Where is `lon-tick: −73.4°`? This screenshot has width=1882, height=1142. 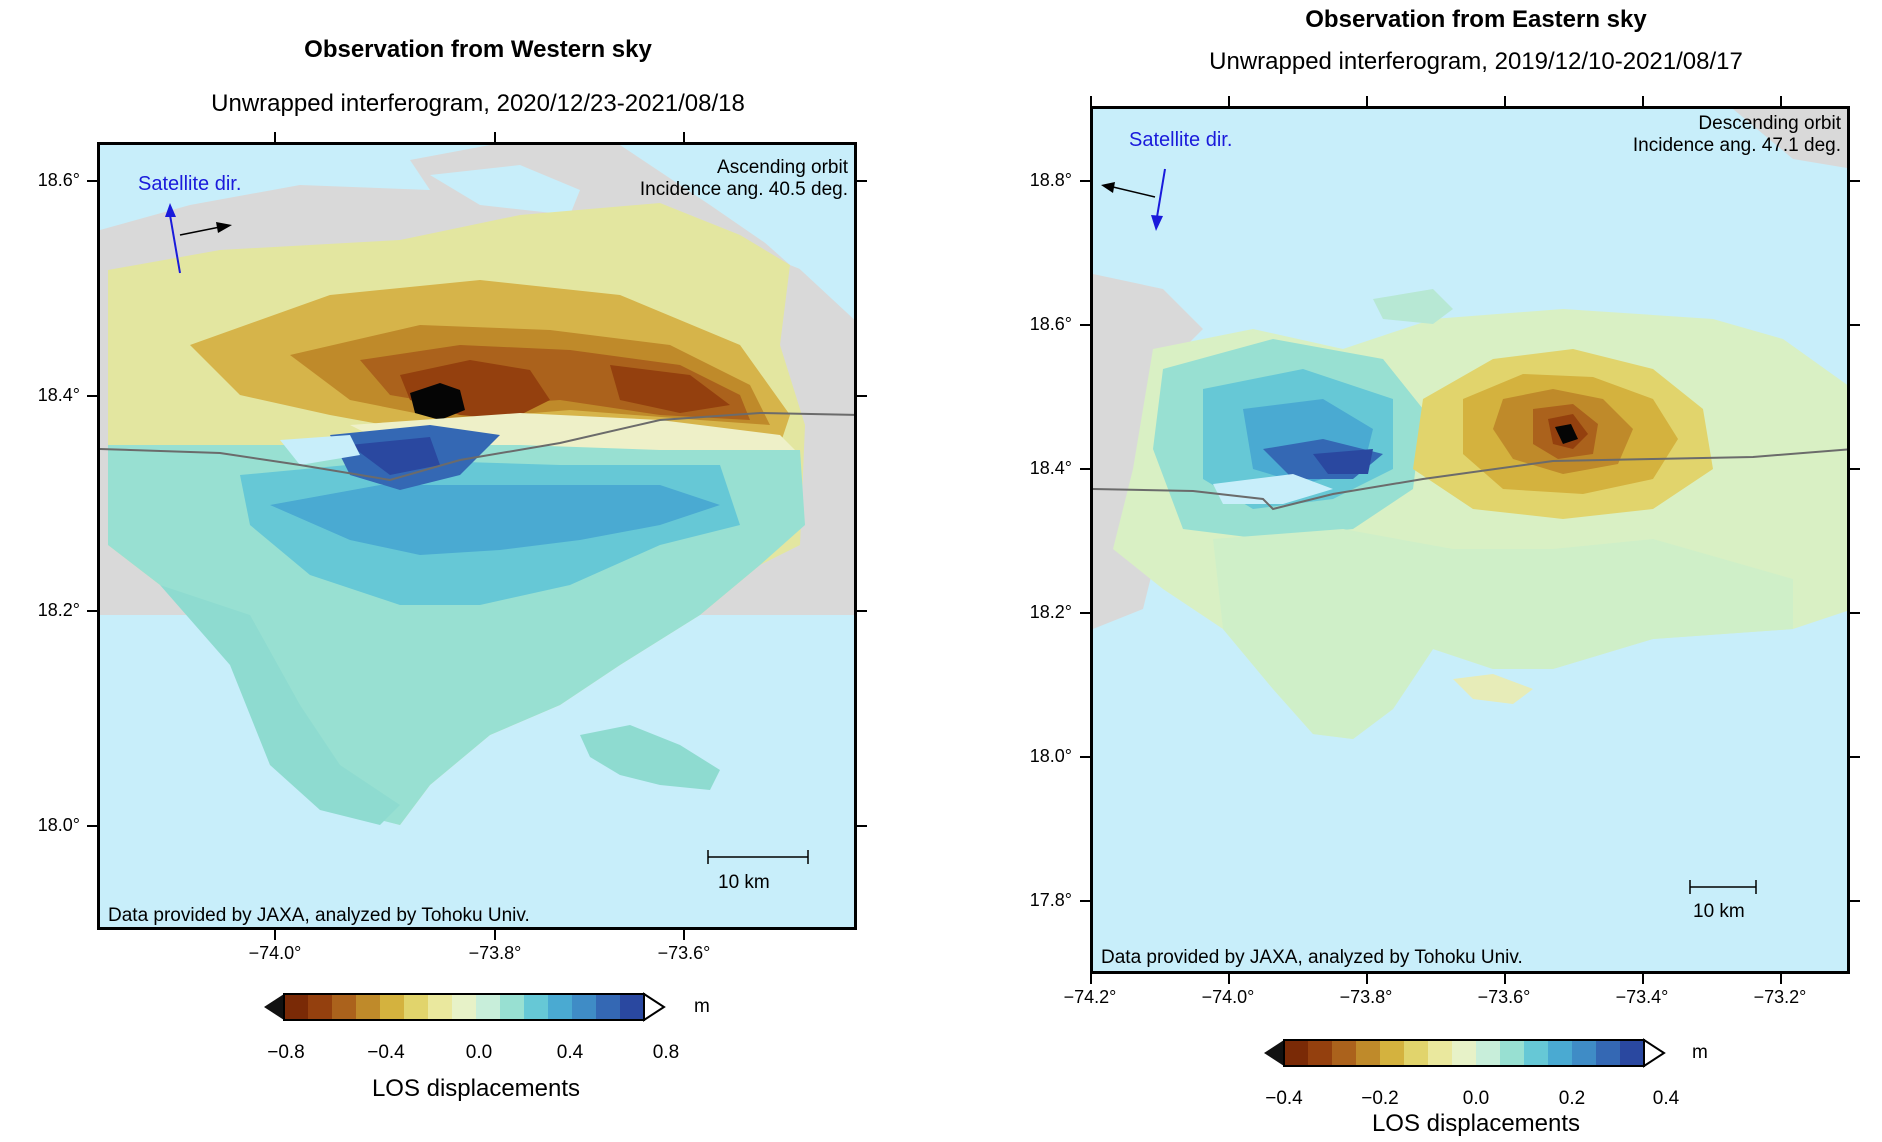
lon-tick: −73.4° is located at coordinates (1642, 997).